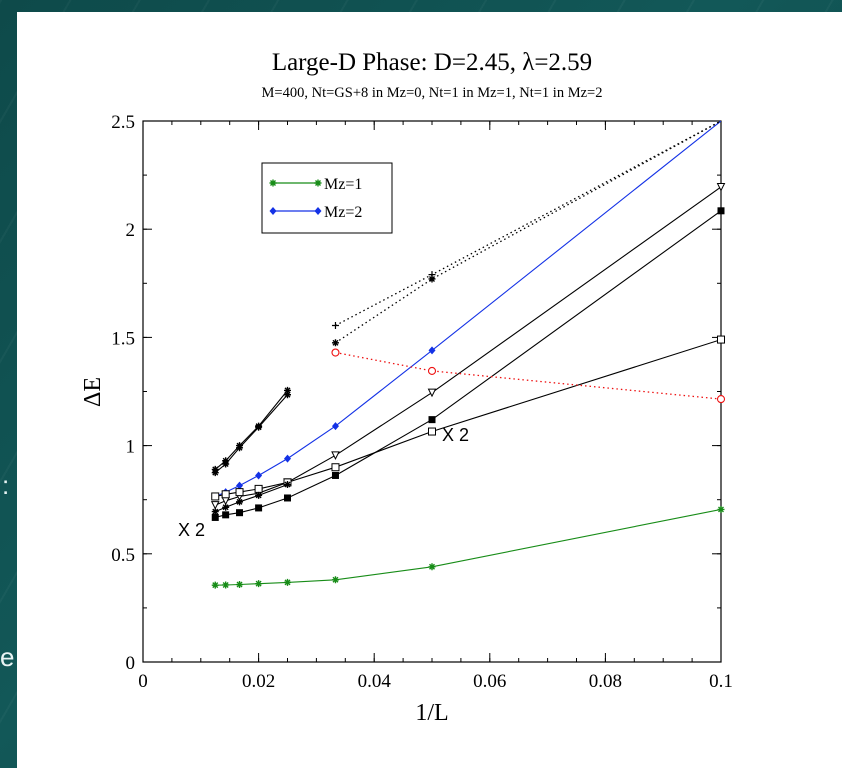 This screenshot has height=768, width=842. What do you see at coordinates (721, 681) in the screenshot?
I see `x-tick-label: 0.1` at bounding box center [721, 681].